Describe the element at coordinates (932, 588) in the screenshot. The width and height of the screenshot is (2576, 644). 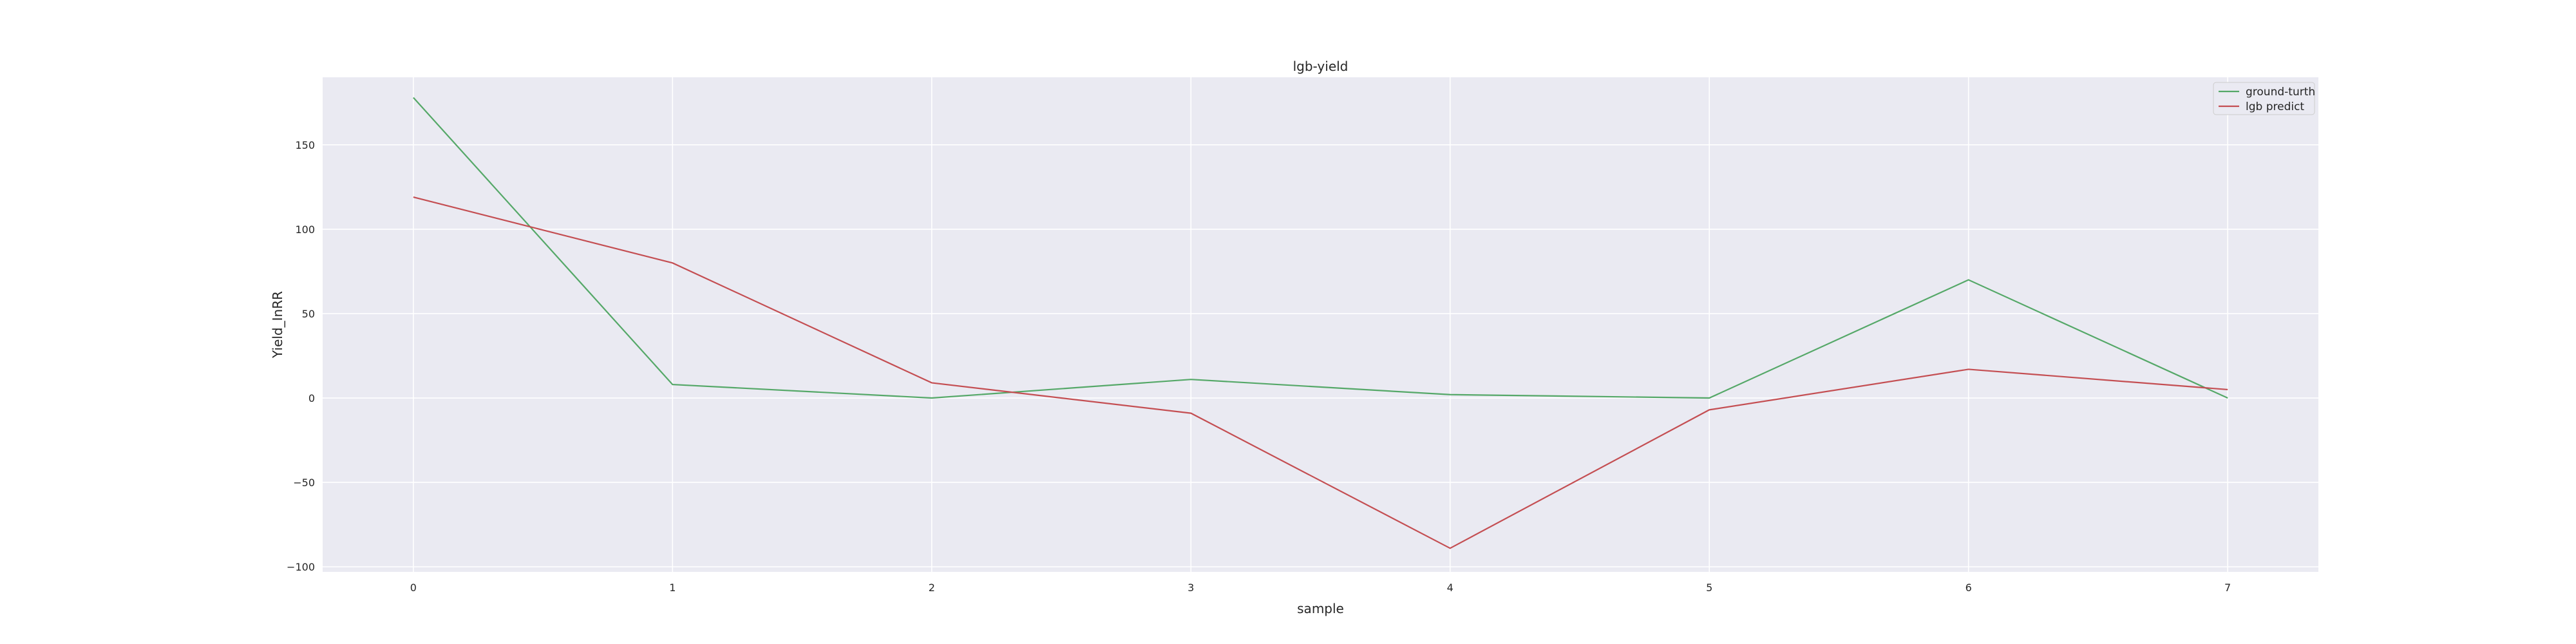
I see `x-tick-label: 2` at that location.